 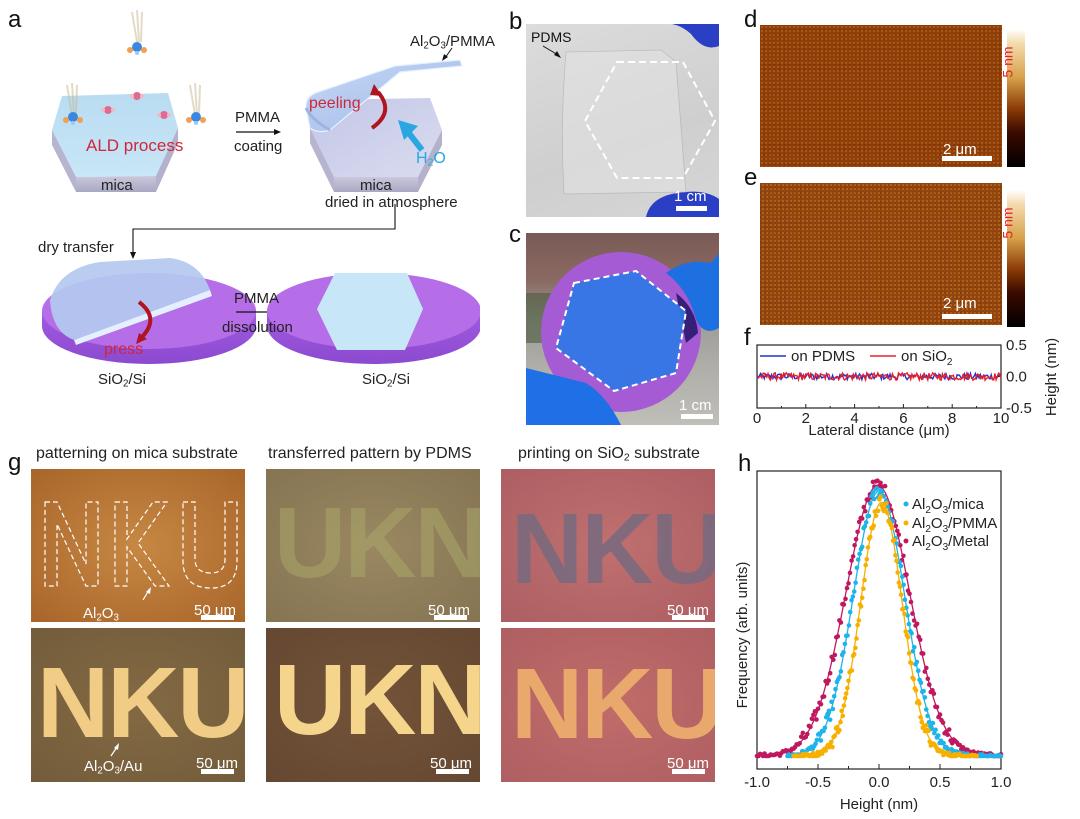 I want to click on coating-label: coating, so click(x=258, y=146).